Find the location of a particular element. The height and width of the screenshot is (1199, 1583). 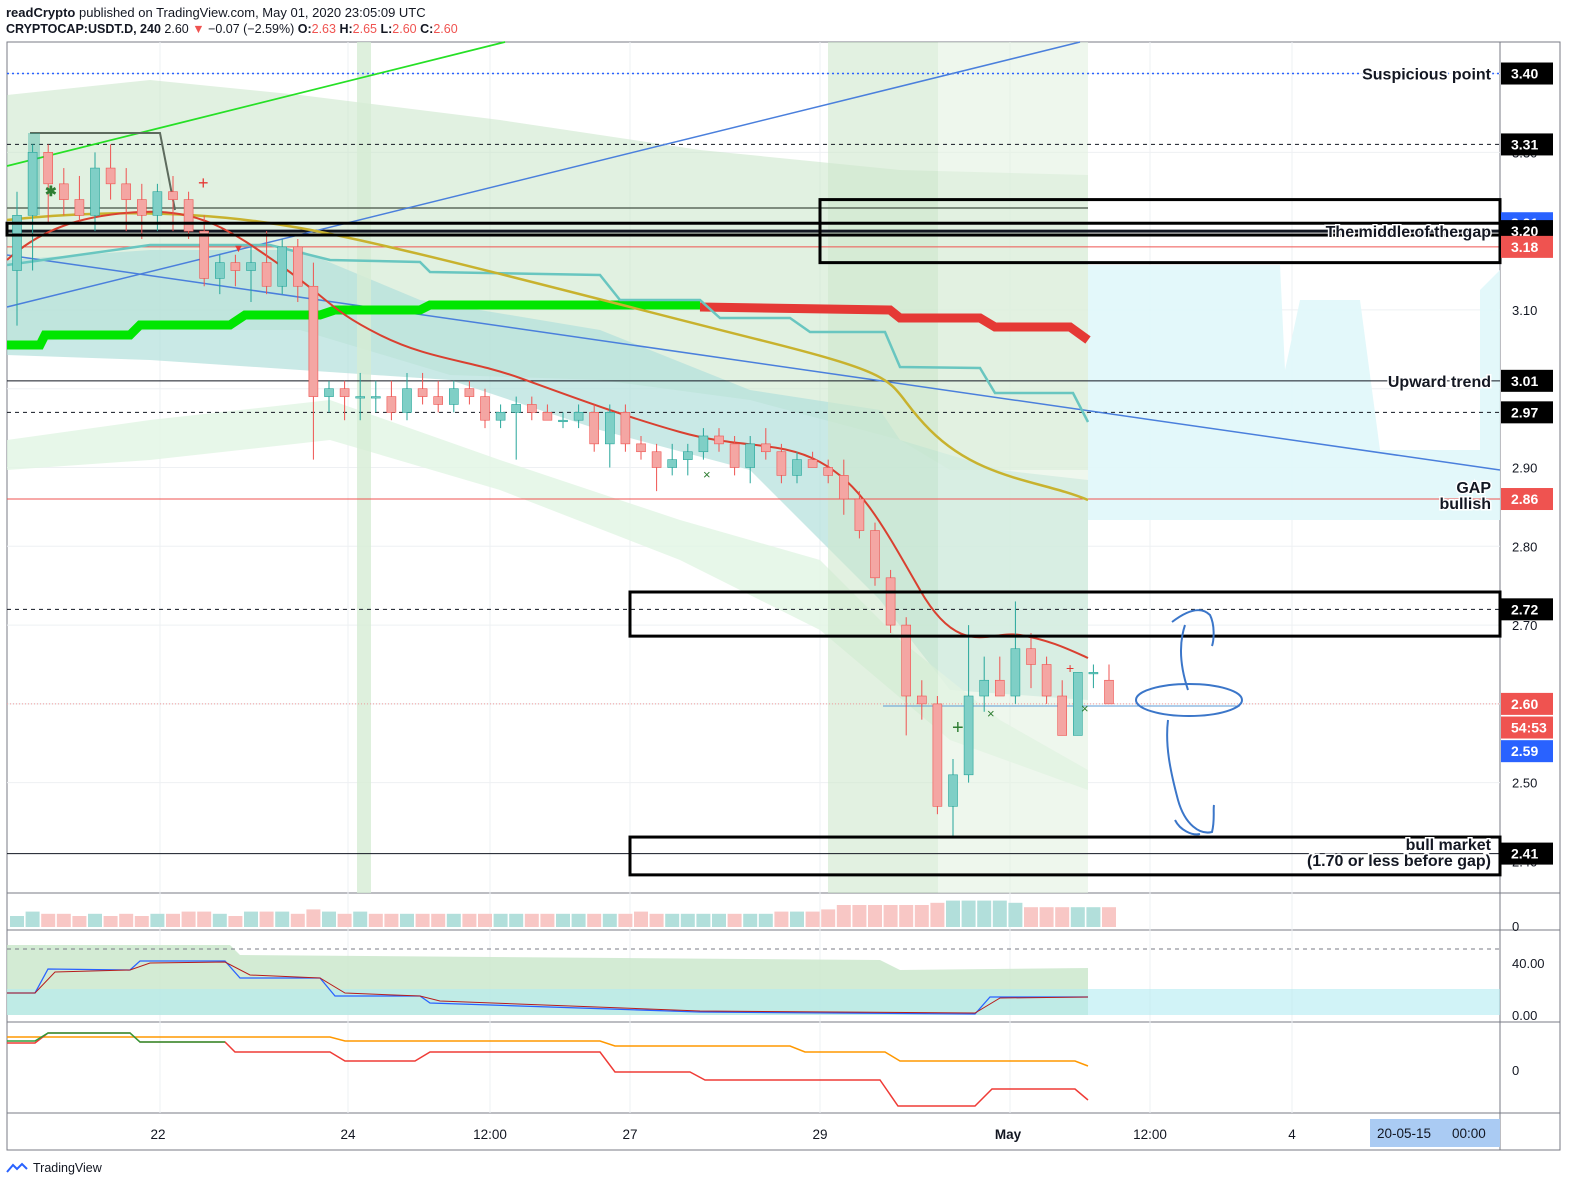

oscillator-line-green is located at coordinates (116, 1037).